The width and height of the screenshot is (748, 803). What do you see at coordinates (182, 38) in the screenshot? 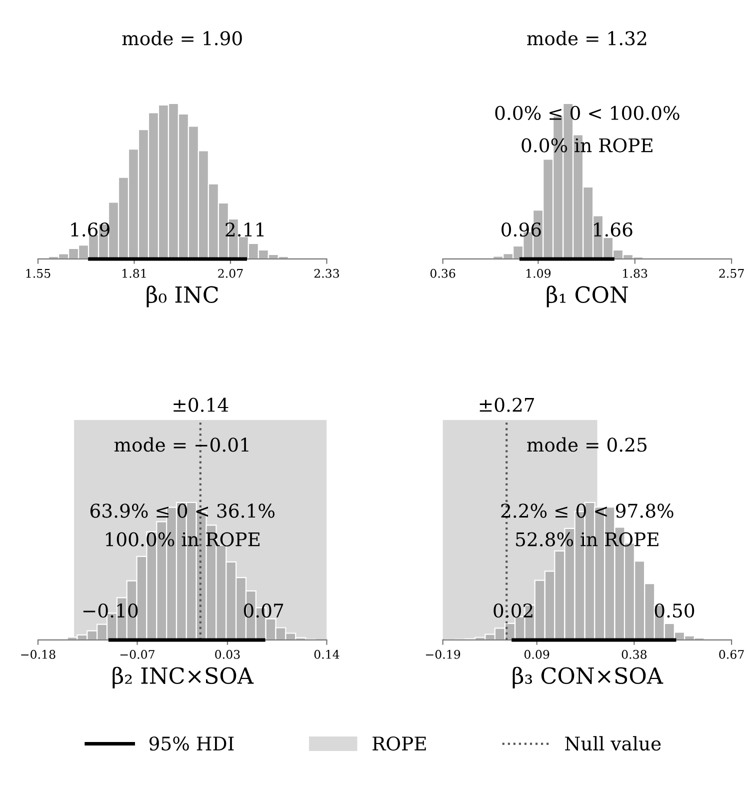
I see `text: mode = 1.90` at bounding box center [182, 38].